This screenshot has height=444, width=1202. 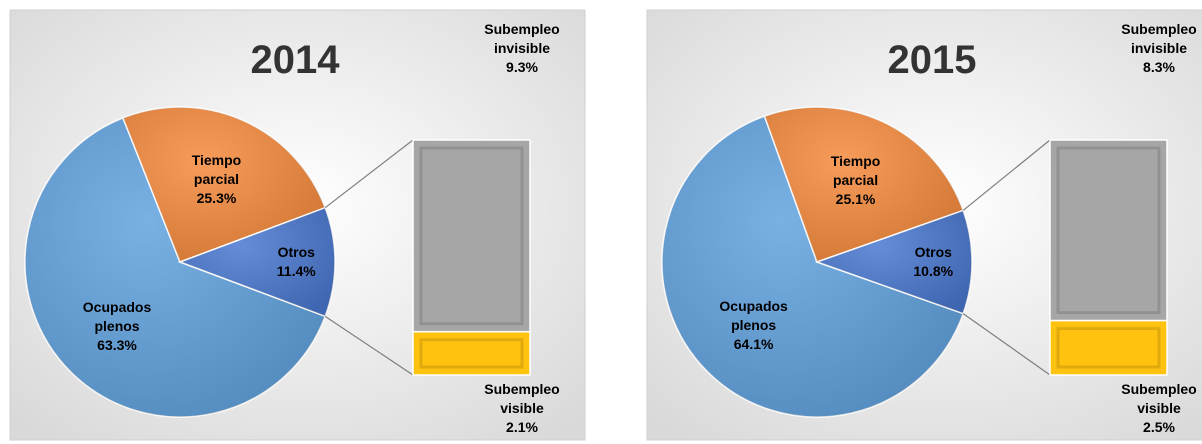 I want to click on breakdown-value-label: 8.3%, so click(x=1159, y=67).